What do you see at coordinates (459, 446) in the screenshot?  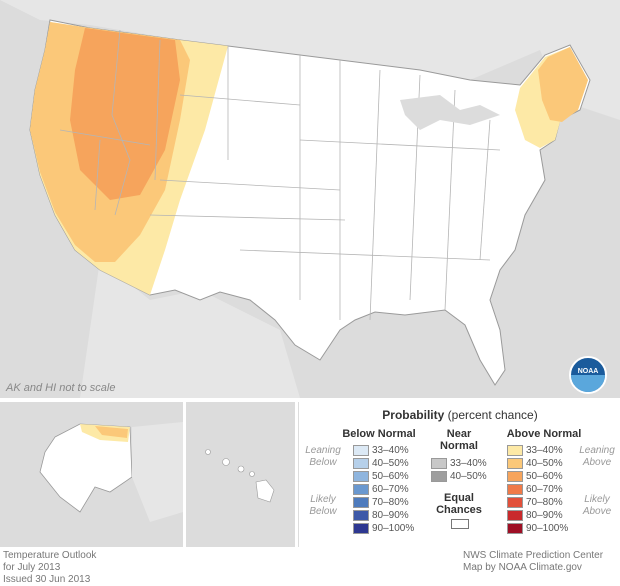 I see `near-normal-header-2: Normal` at bounding box center [459, 446].